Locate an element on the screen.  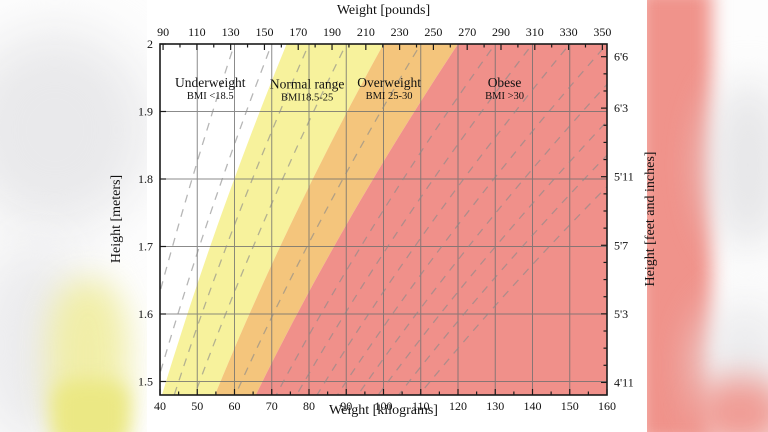
tick-label-kg: 90 is located at coordinates (346, 406).